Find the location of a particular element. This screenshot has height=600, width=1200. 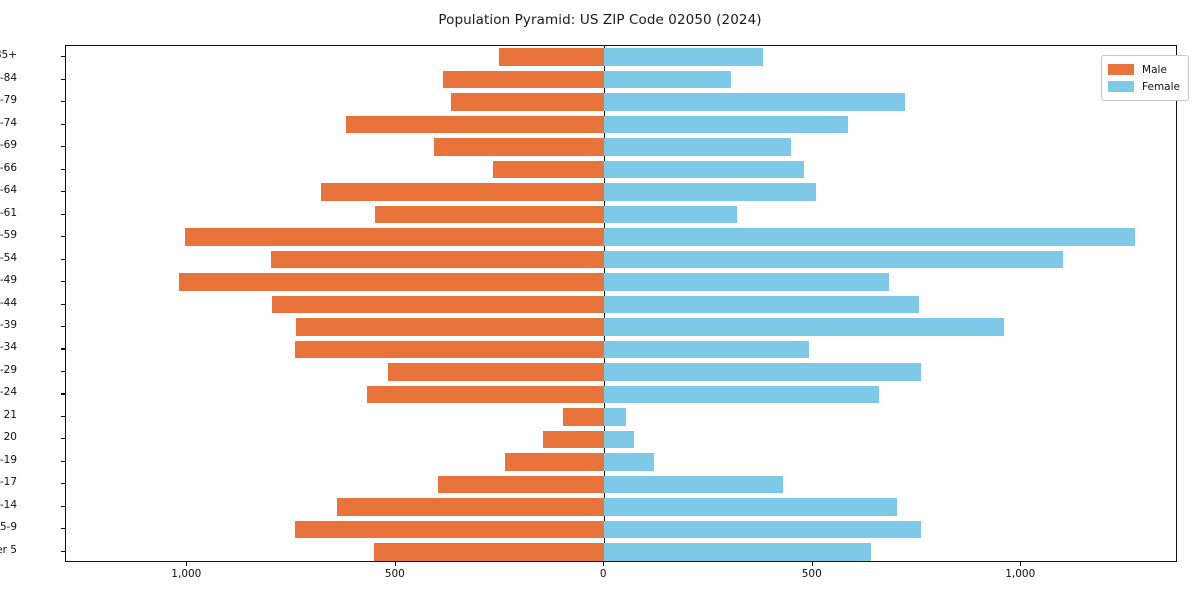

legend-label-female: Female is located at coordinates (1161, 86).